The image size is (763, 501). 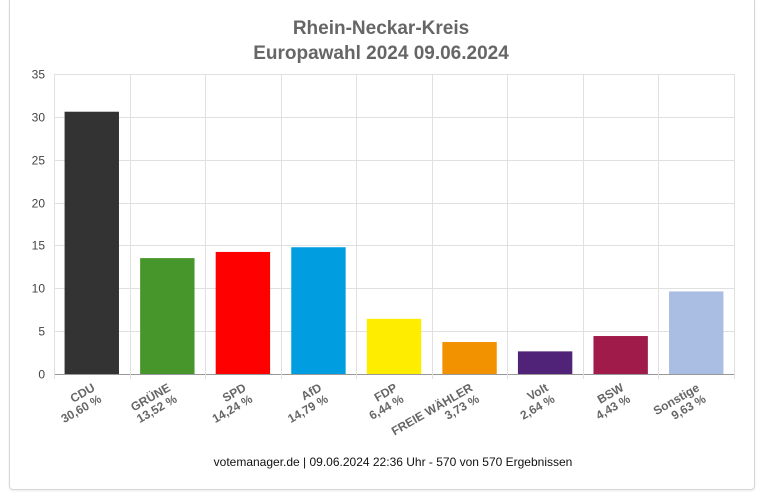 What do you see at coordinates (41, 332) in the screenshot?
I see `y-tick-label-5: 5` at bounding box center [41, 332].